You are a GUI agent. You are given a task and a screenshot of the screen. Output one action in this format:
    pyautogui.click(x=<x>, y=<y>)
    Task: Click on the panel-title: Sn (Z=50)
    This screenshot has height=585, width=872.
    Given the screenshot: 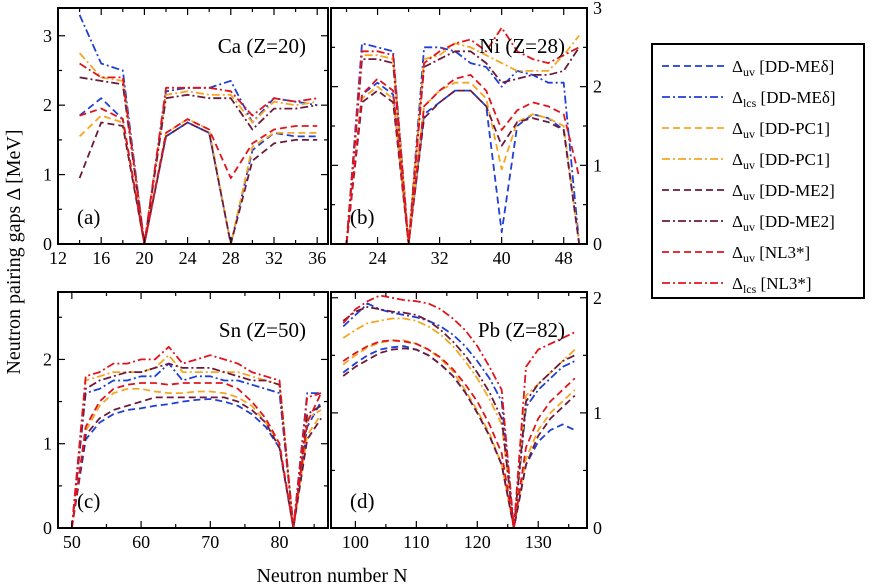 What is the action you would take?
    pyautogui.click(x=262, y=330)
    